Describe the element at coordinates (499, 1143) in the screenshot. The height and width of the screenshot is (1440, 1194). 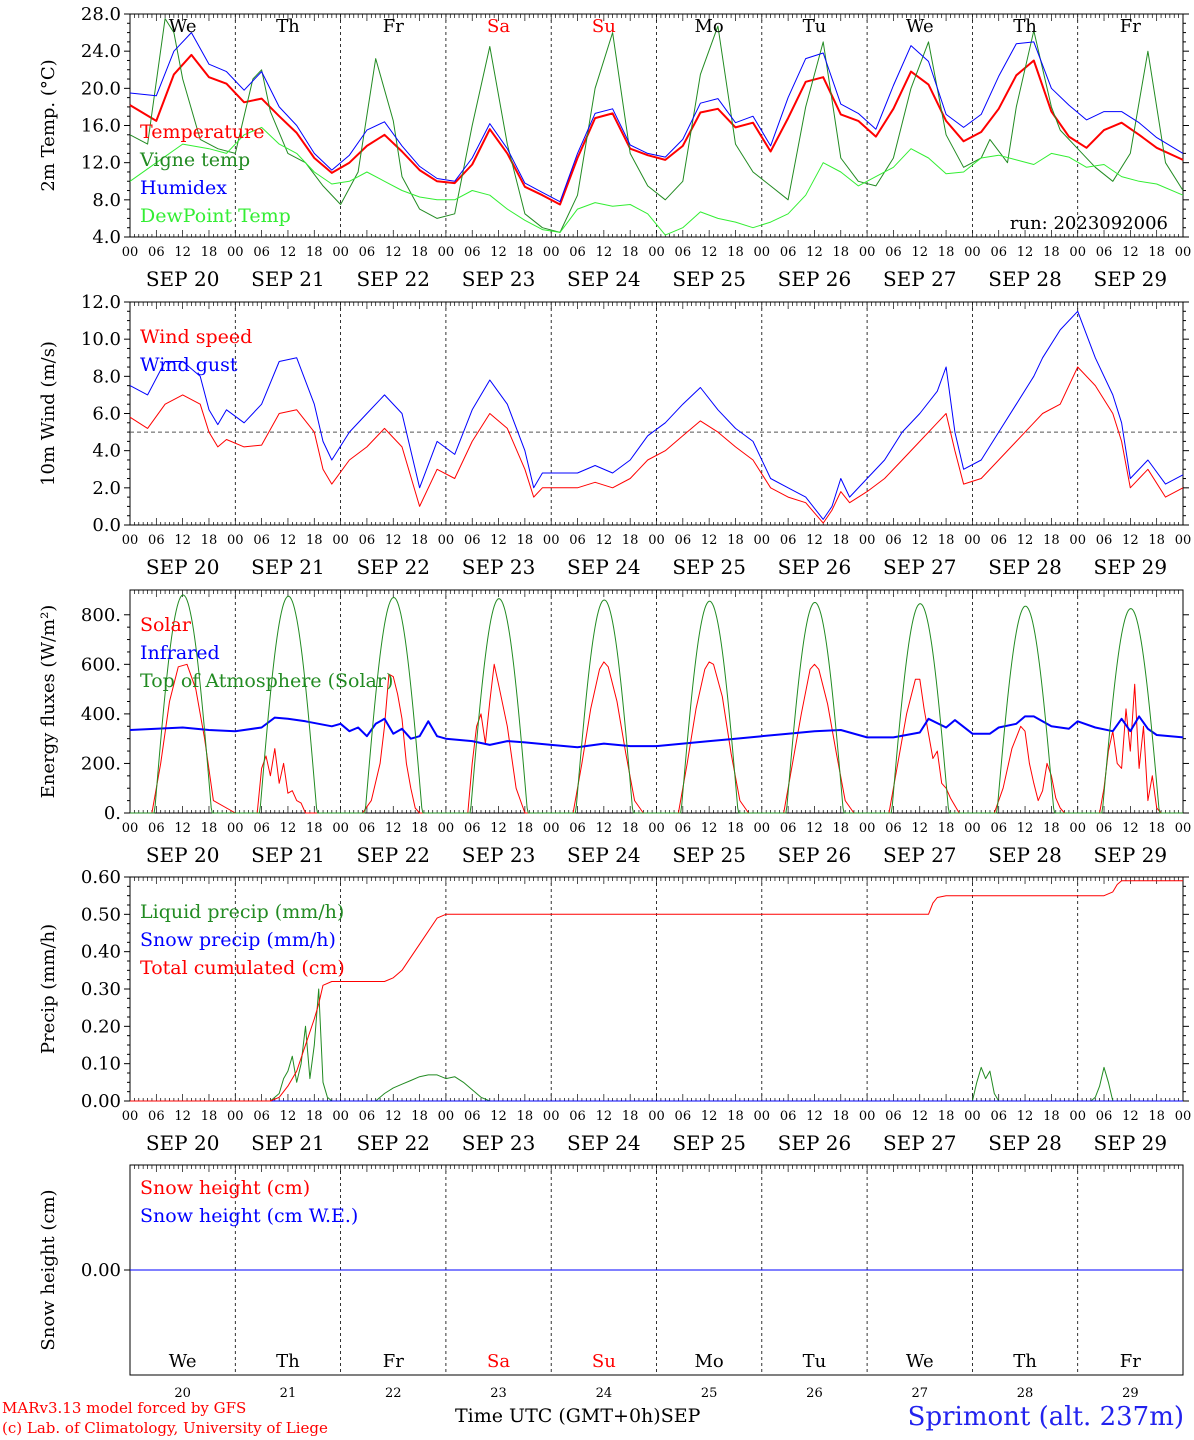
I see `date-label: SEP 23` at that location.